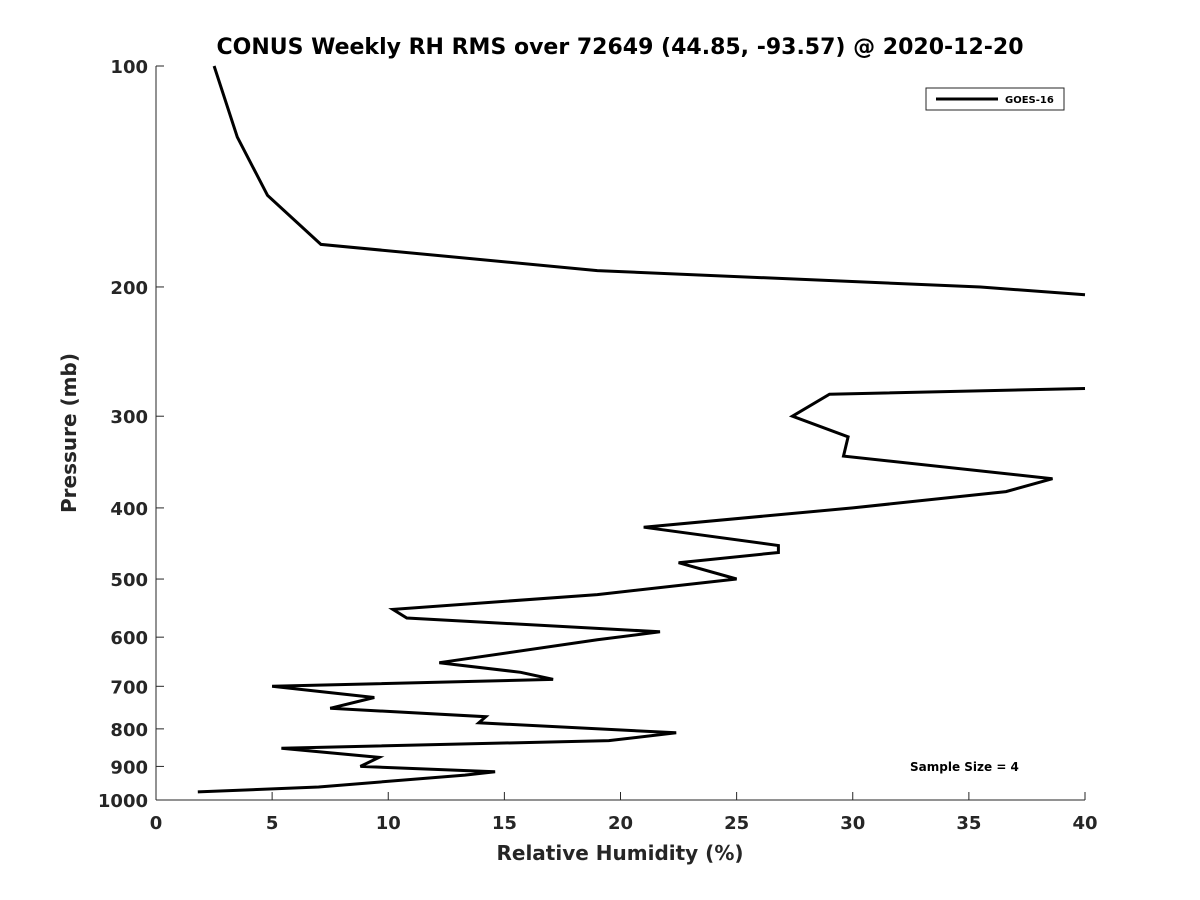  Describe the element at coordinates (995, 99) in the screenshot. I see `legend: GOES-16` at that location.